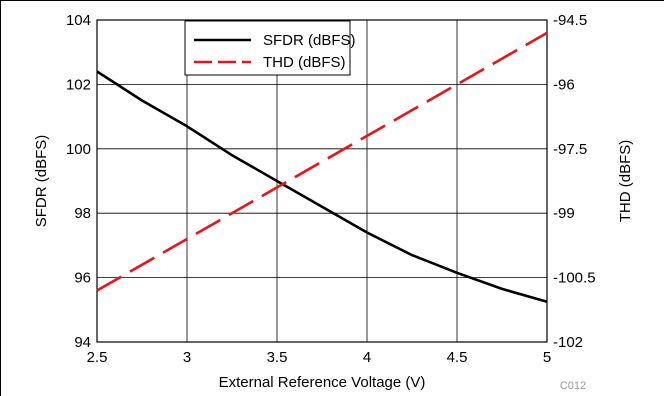 This screenshot has width=664, height=396. What do you see at coordinates (457, 357) in the screenshot?
I see `x-tick-label: 4.5` at bounding box center [457, 357].